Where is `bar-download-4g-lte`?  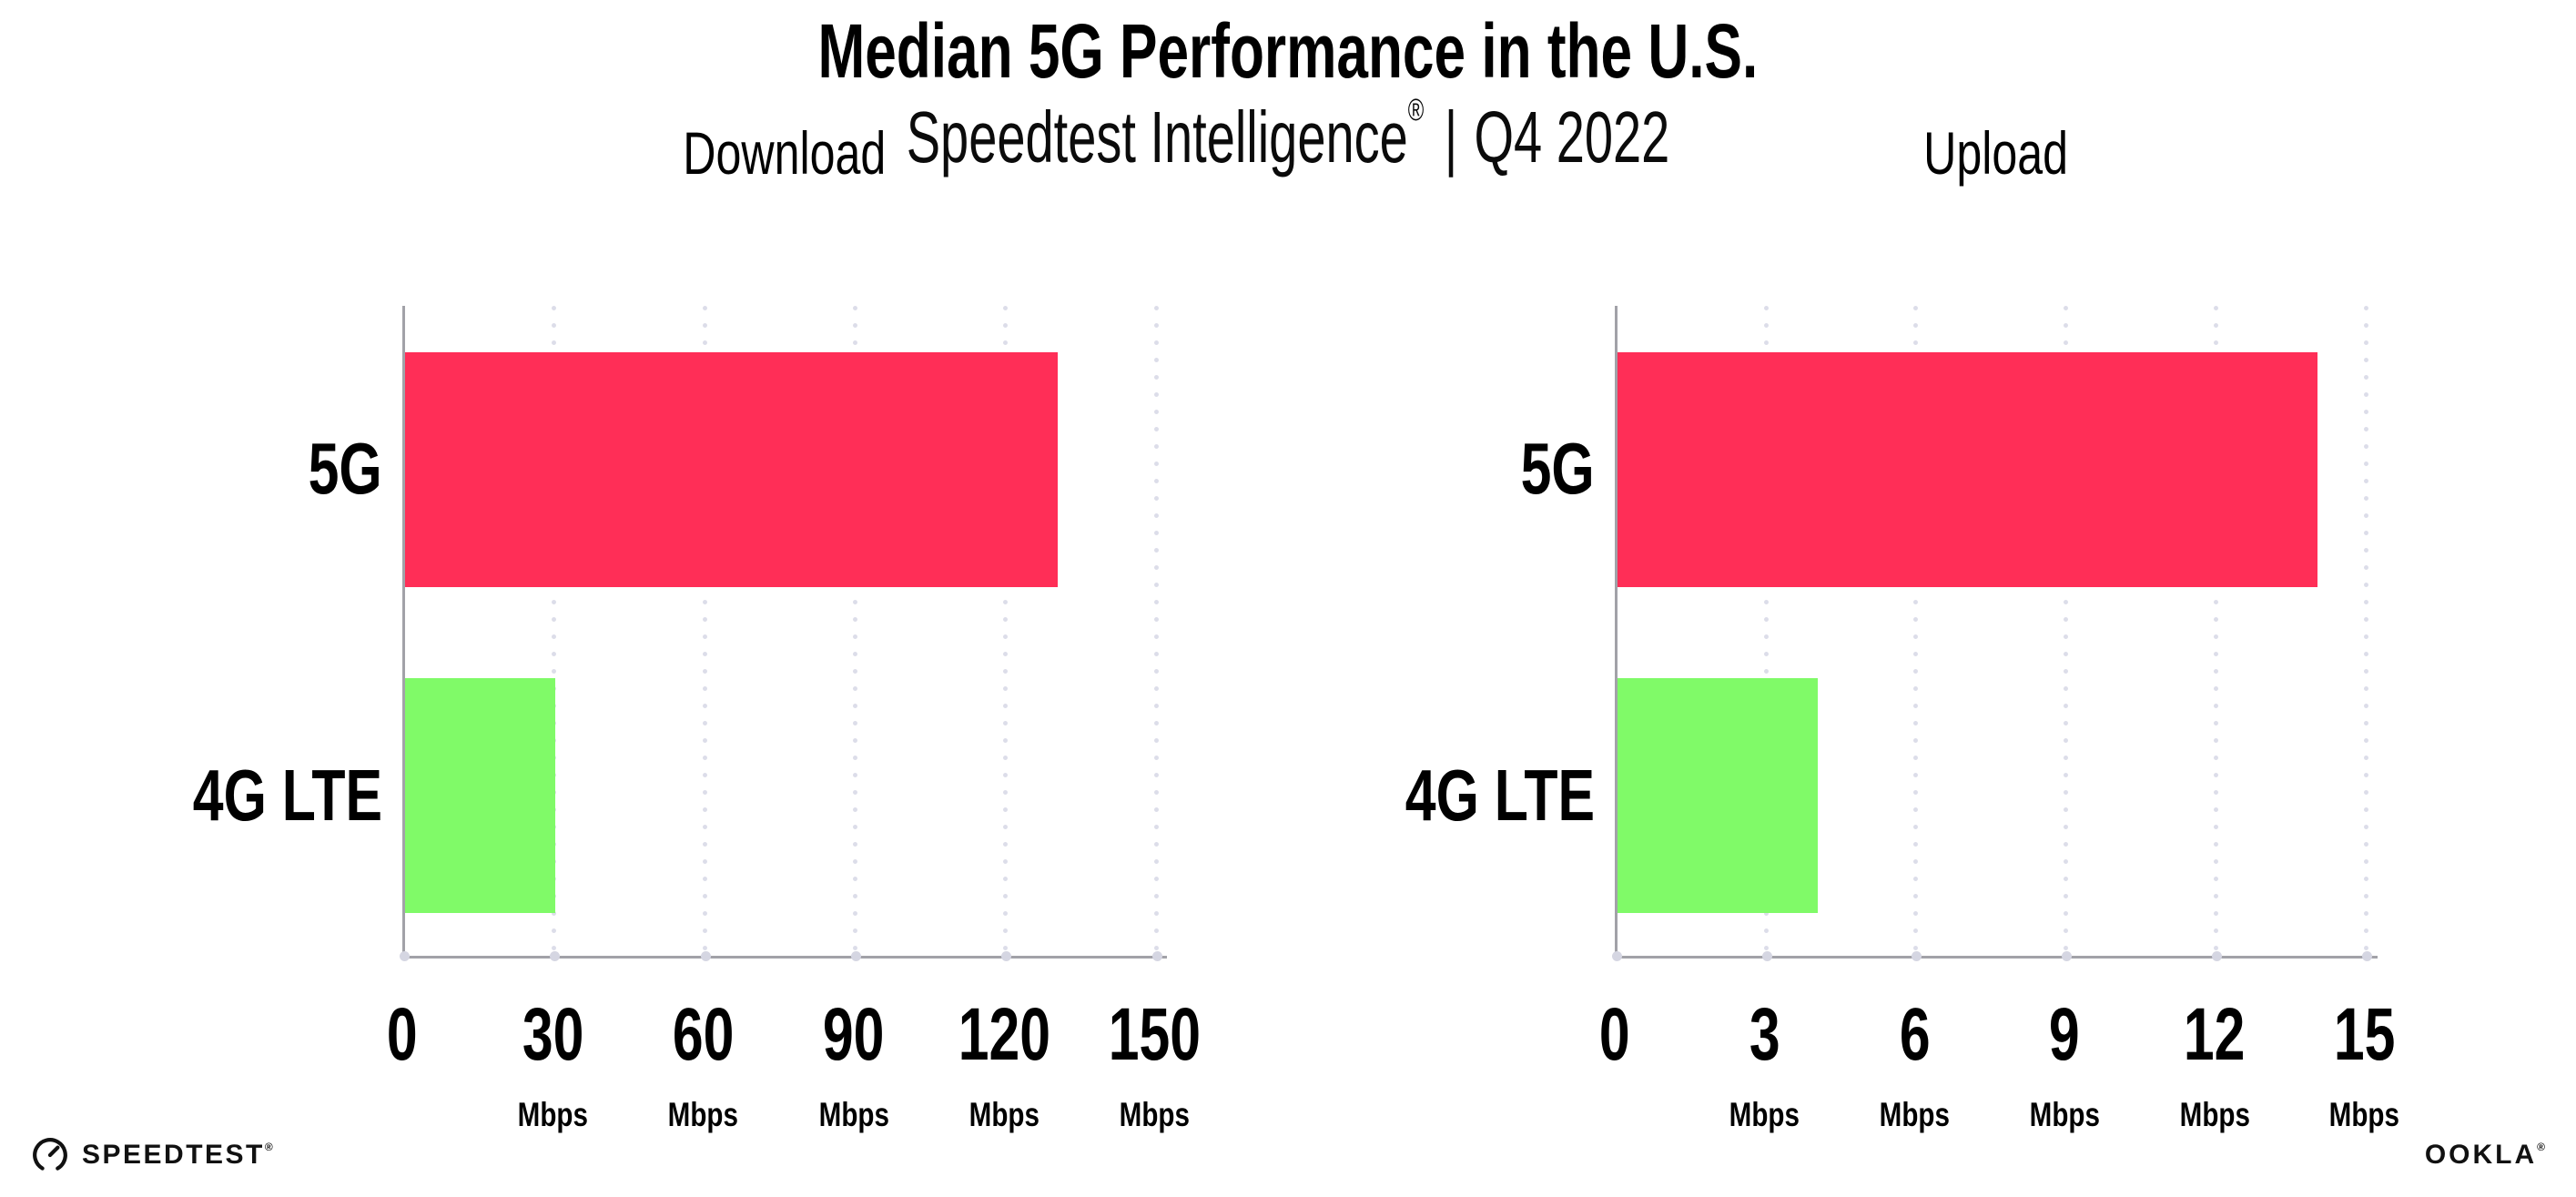
bar-download-4g-lte is located at coordinates (480, 796).